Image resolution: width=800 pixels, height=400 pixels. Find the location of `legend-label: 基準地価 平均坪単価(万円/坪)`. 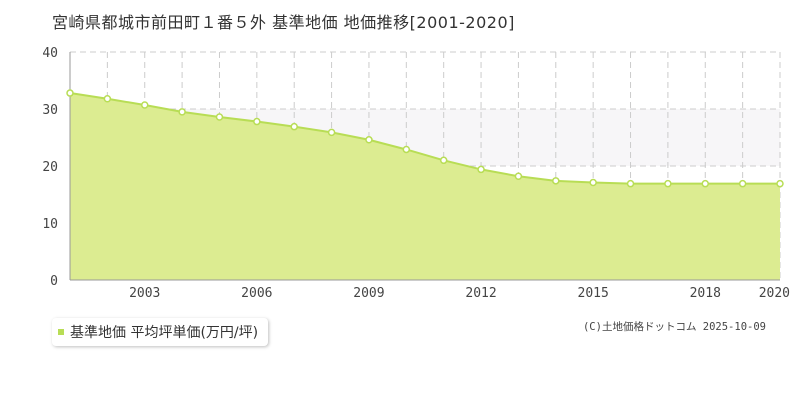

legend-label: 基準地価 平均坪単価(万円/坪) is located at coordinates (164, 333).